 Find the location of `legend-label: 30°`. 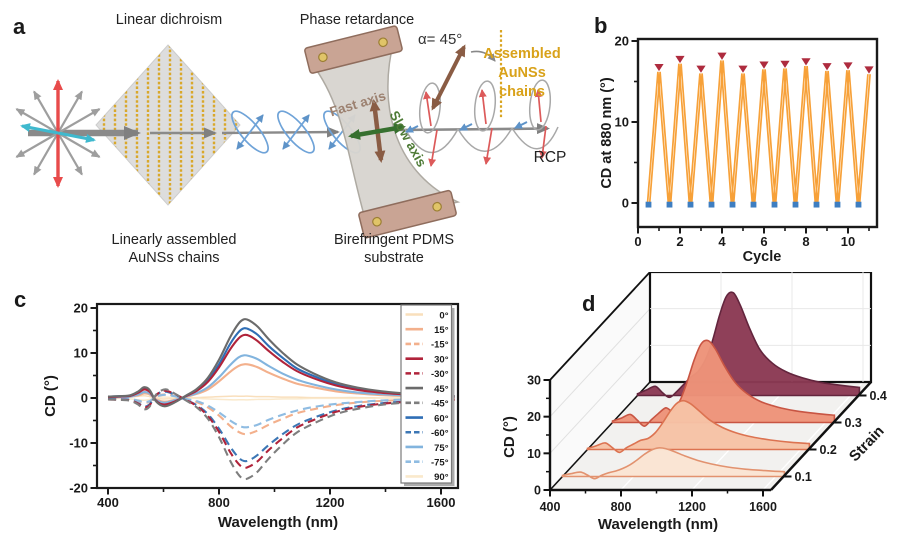

legend-label: 30° is located at coordinates (441, 359).